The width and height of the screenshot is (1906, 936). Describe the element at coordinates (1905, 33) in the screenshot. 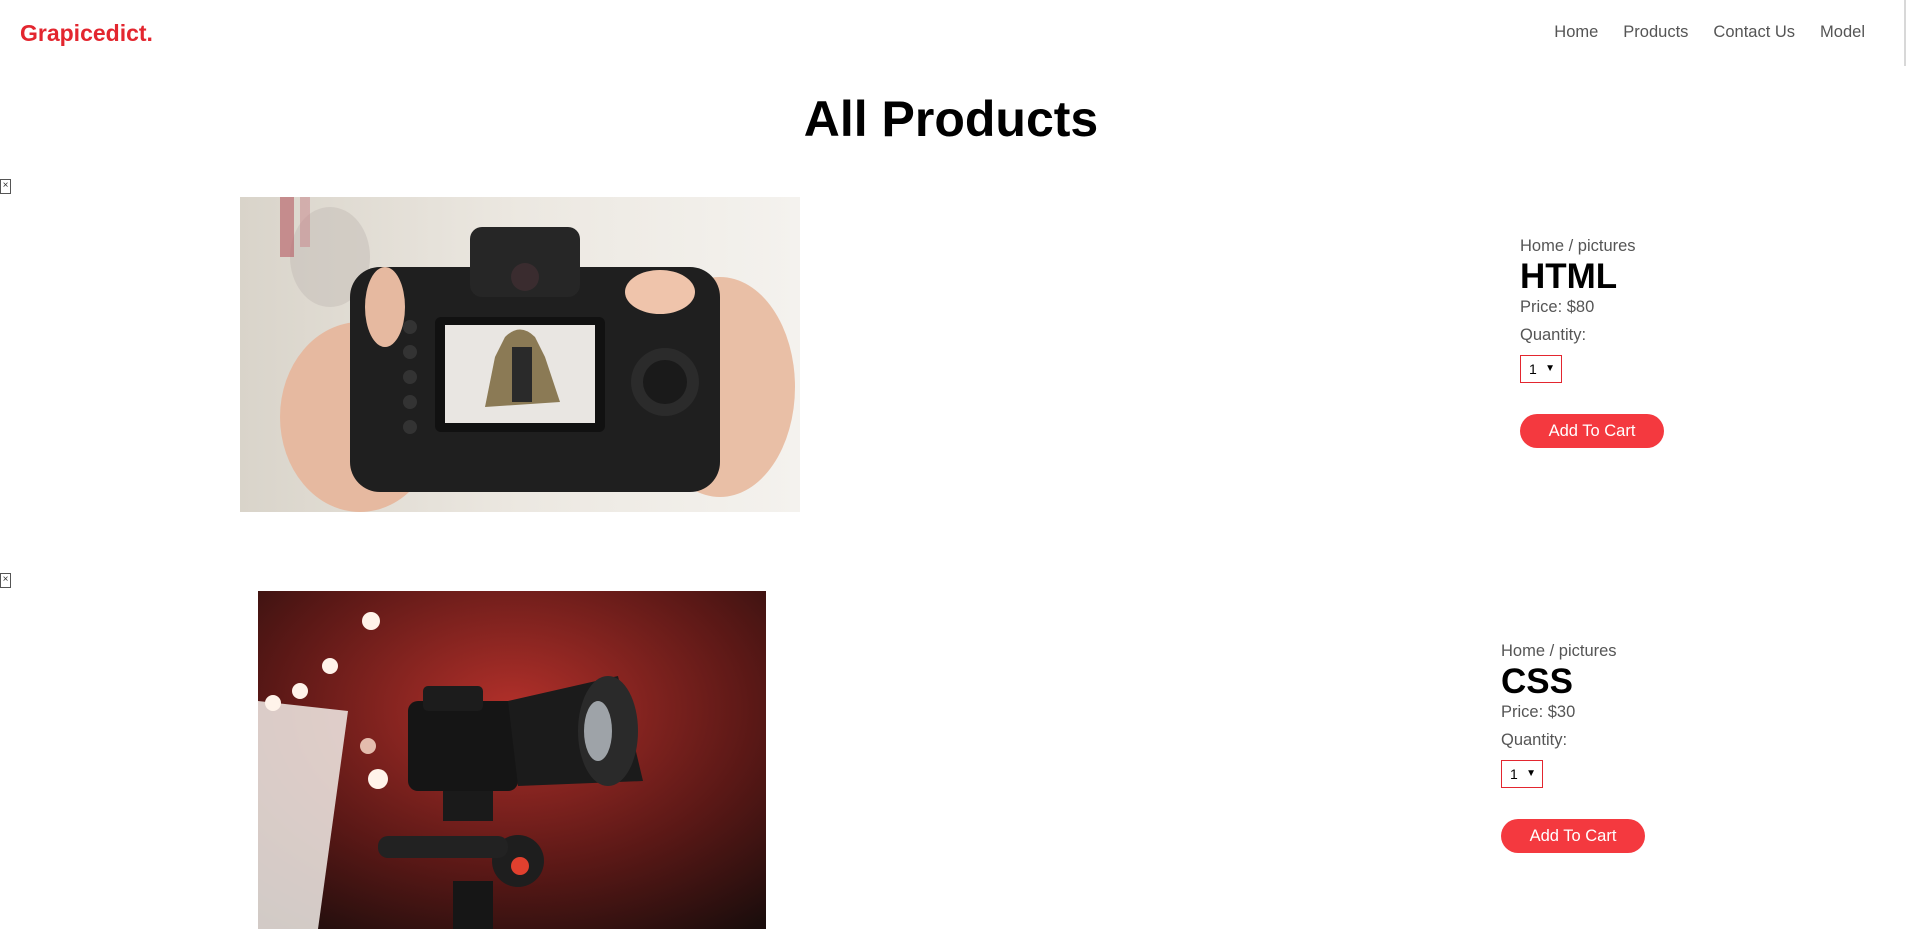

I see `scrollbar` at that location.